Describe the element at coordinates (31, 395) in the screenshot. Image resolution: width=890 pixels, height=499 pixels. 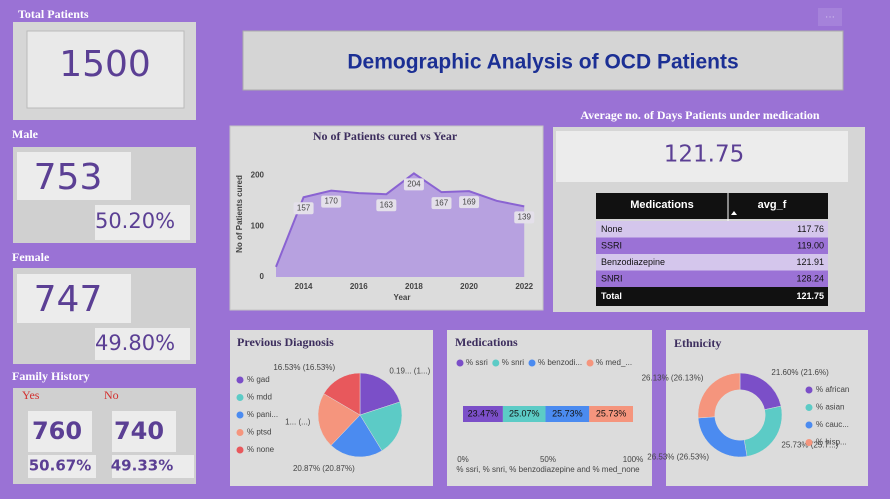
I see `yes-label: Yes` at that location.